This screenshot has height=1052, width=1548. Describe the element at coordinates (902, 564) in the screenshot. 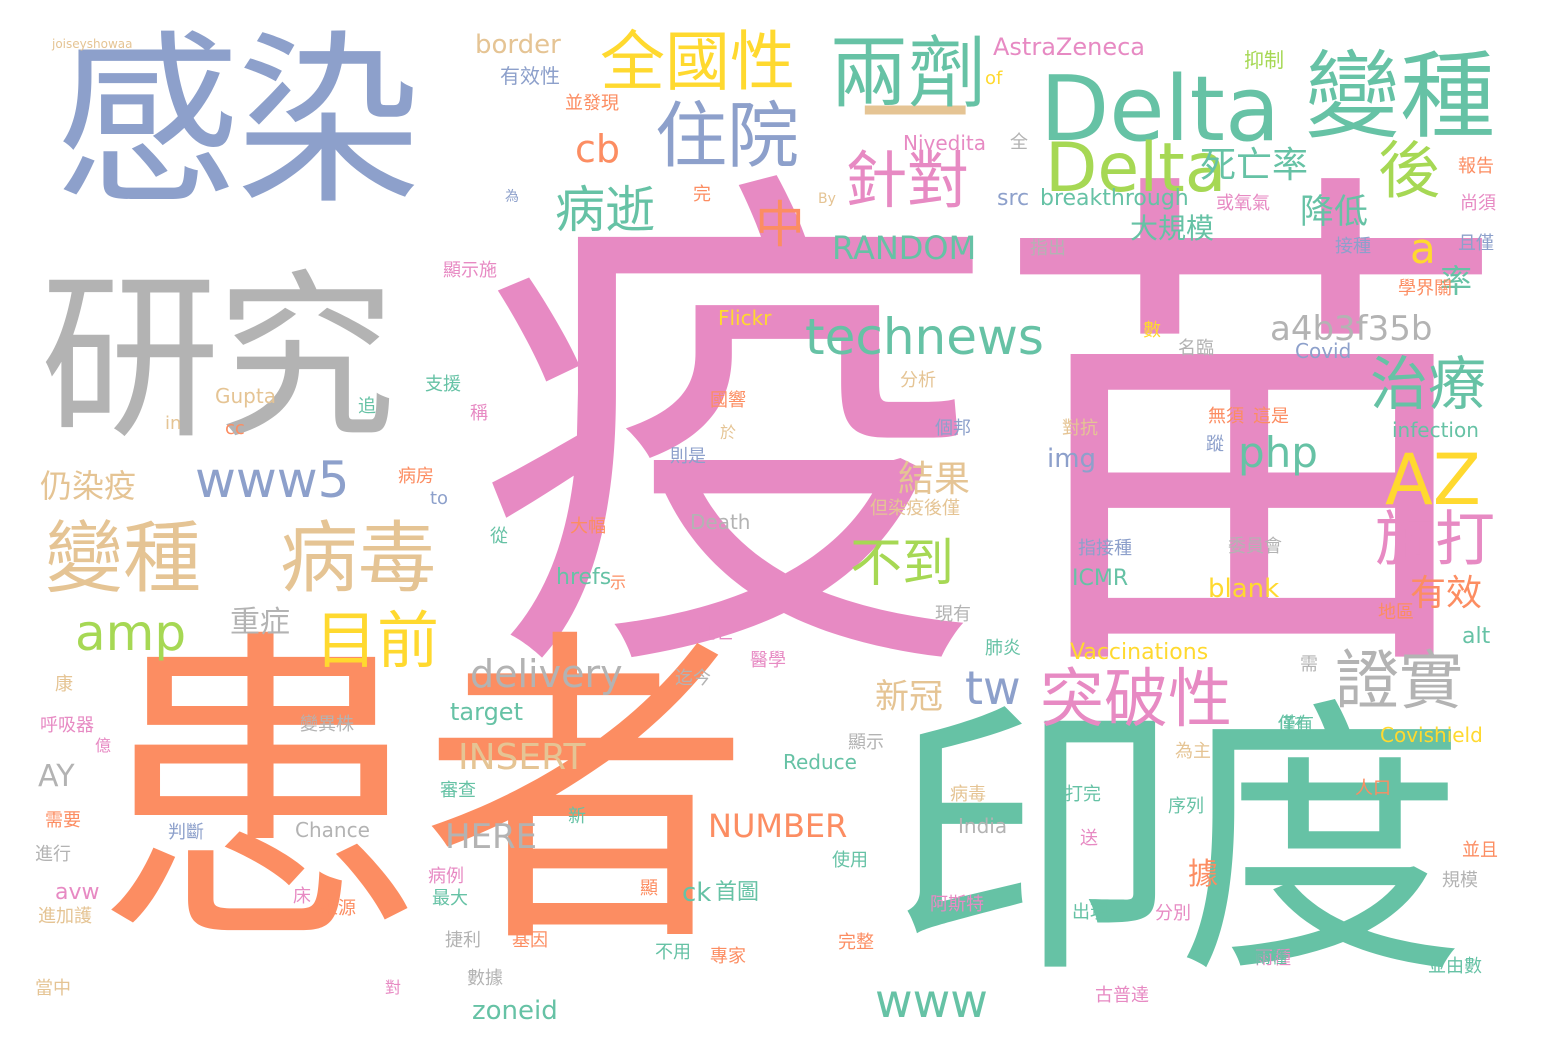

I see `word-cjk-31: 不到` at that location.